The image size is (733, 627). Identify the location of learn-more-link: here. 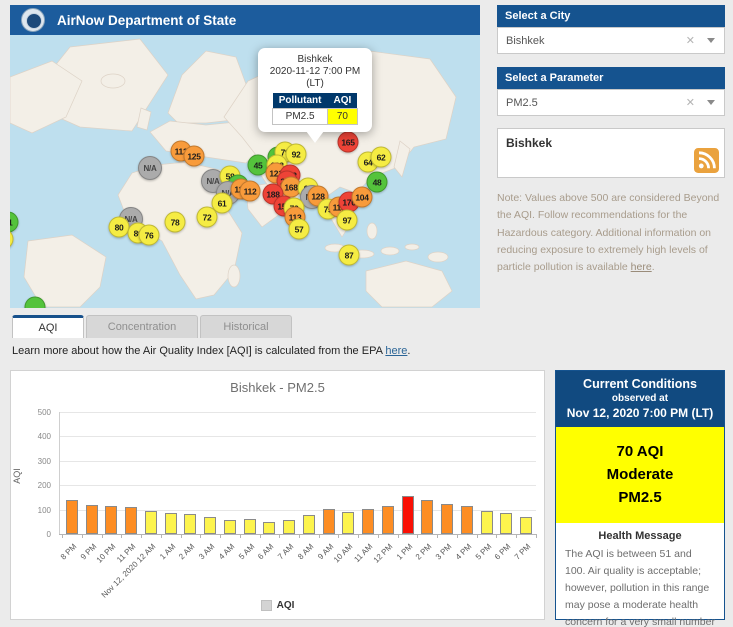
(396, 351).